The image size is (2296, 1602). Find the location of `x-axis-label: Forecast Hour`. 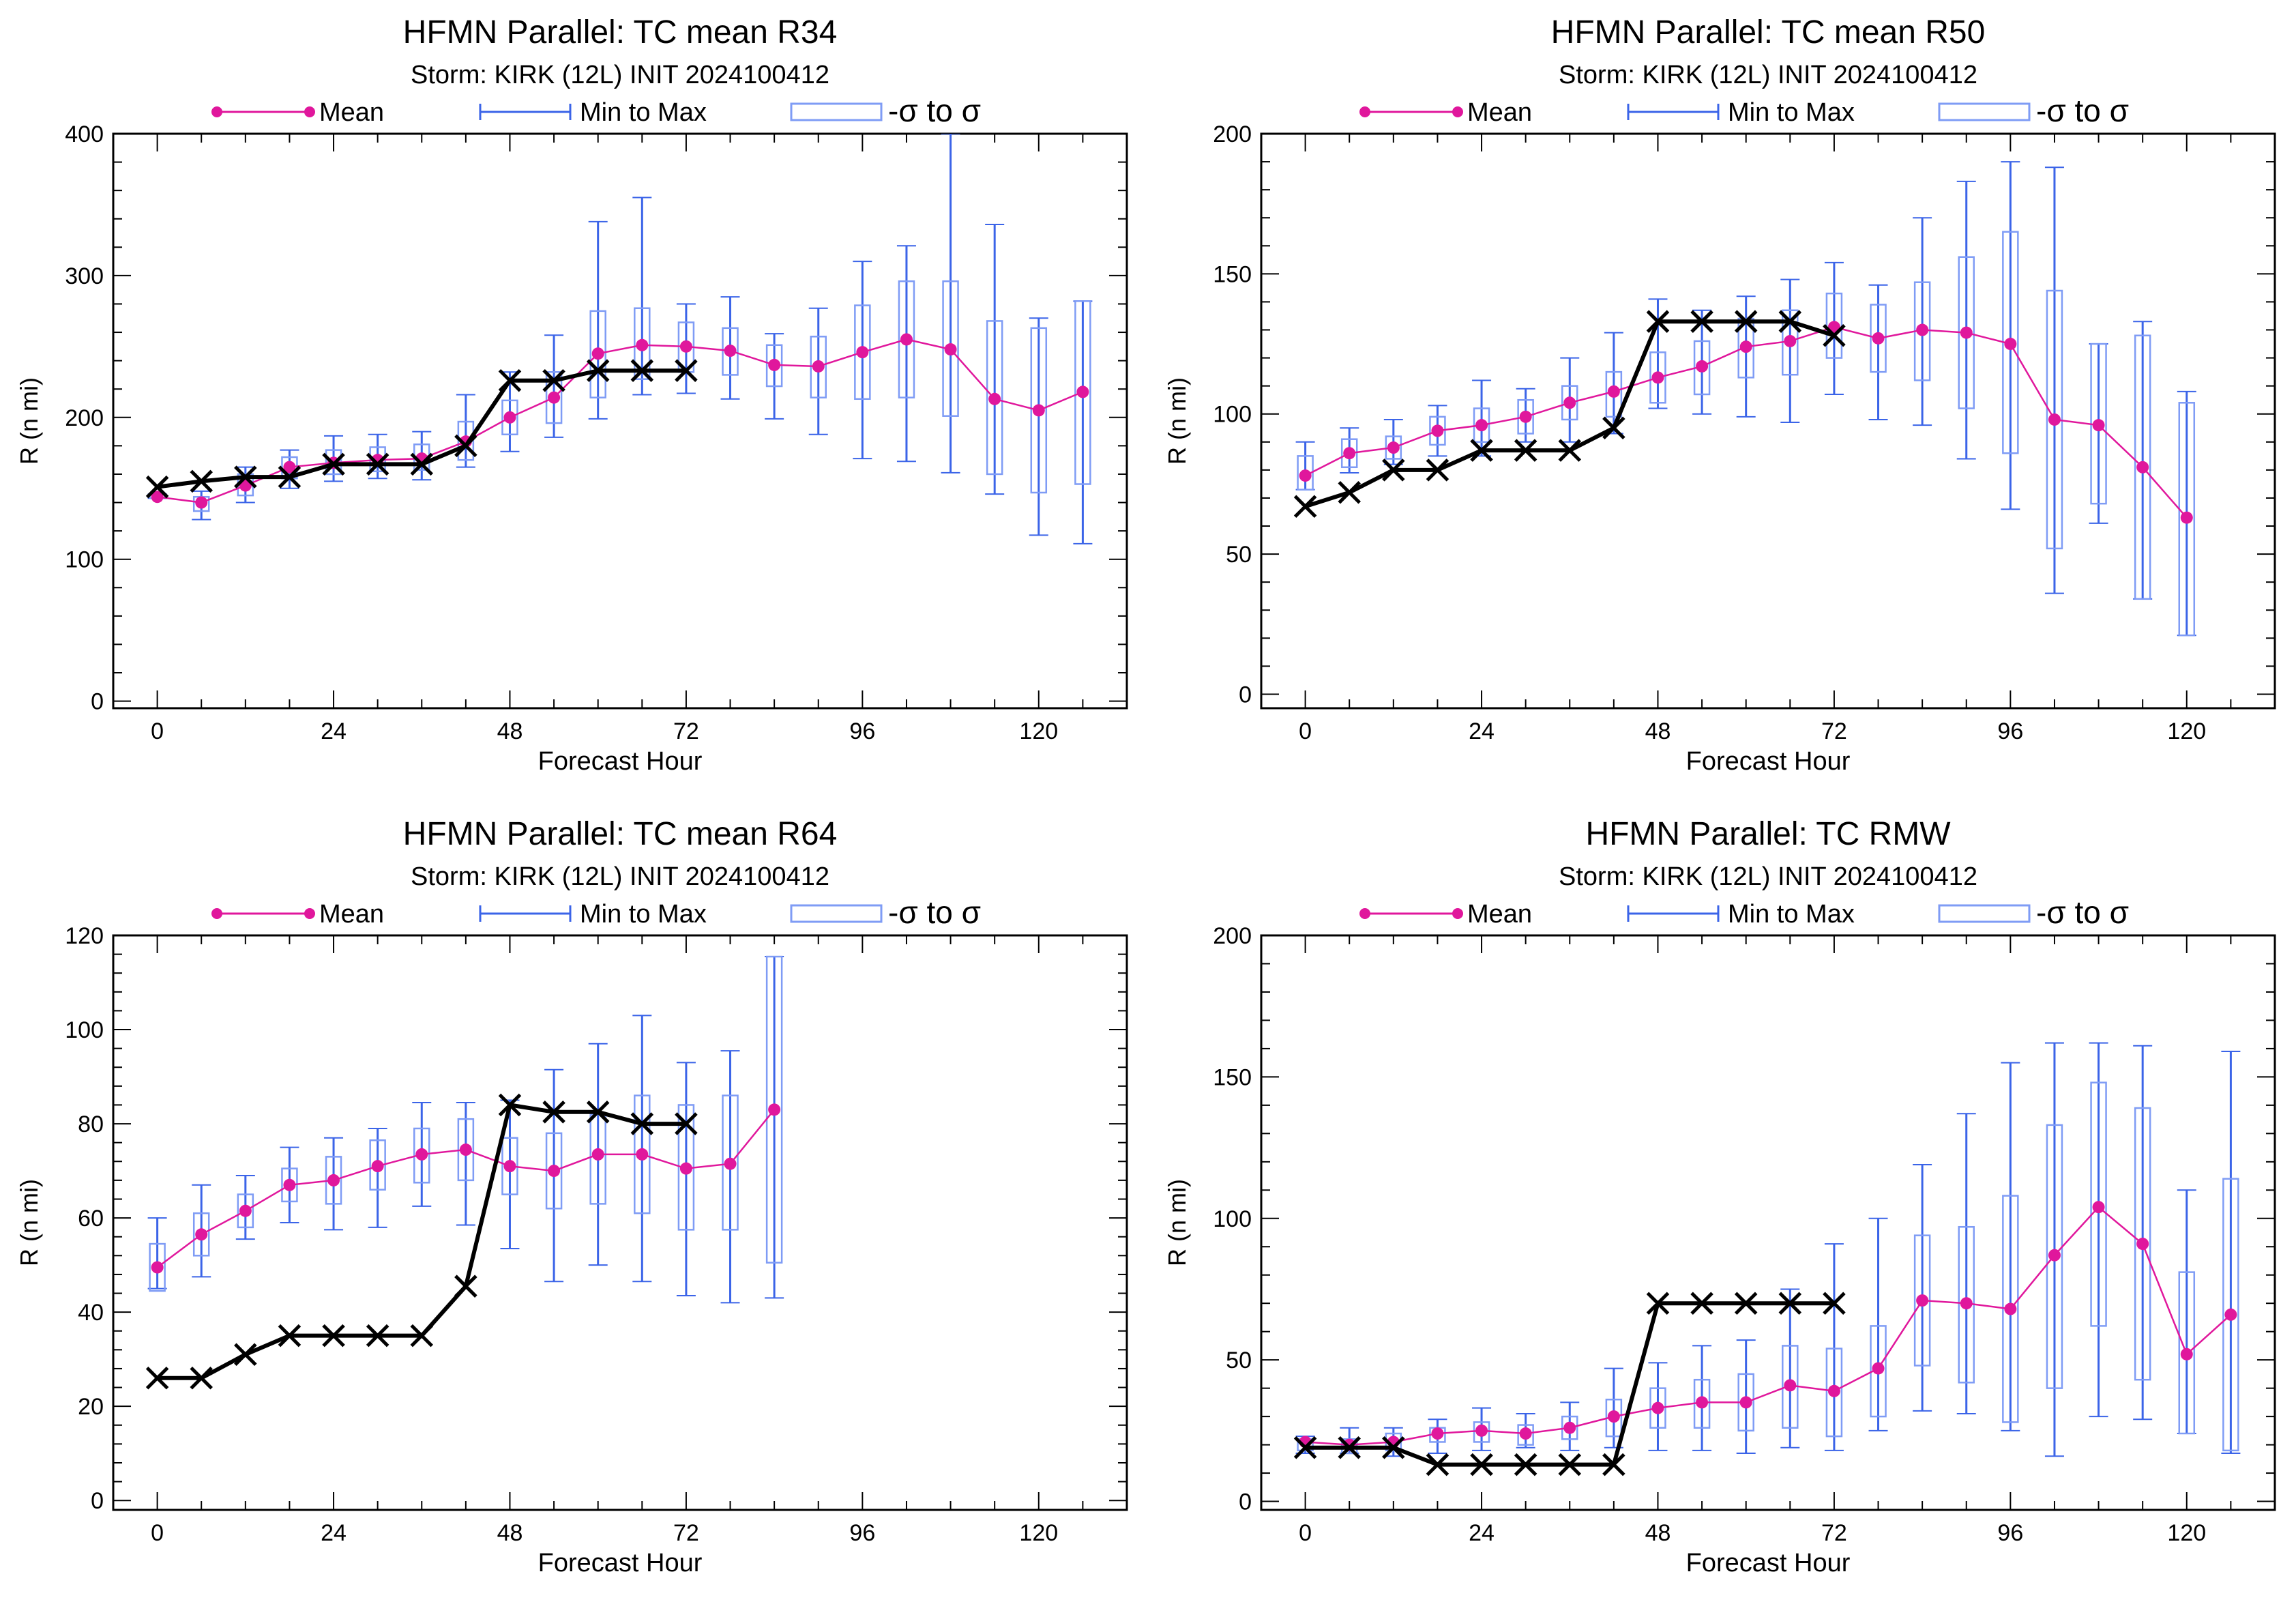

x-axis-label: Forecast Hour is located at coordinates (621, 762).